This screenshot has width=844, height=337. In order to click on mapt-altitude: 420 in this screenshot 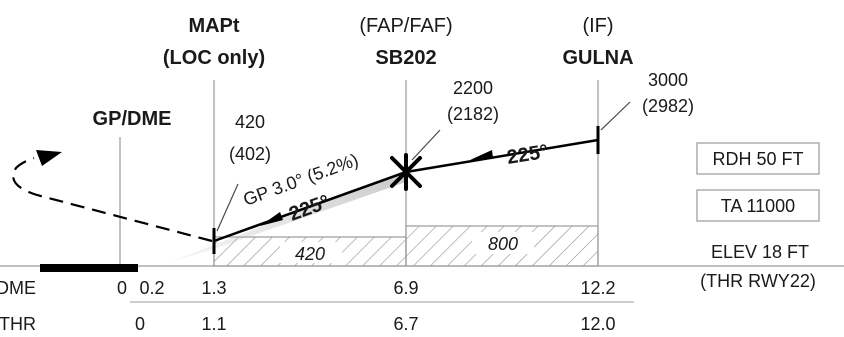, I will do `click(250, 122)`.